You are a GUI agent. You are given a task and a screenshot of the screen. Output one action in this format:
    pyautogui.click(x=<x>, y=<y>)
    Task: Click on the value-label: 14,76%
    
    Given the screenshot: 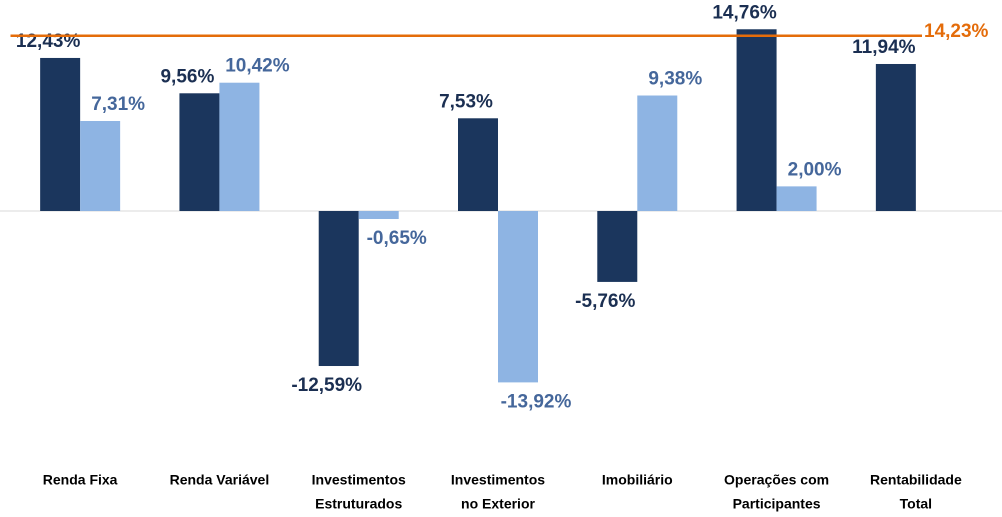 What is the action you would take?
    pyautogui.click(x=744, y=12)
    